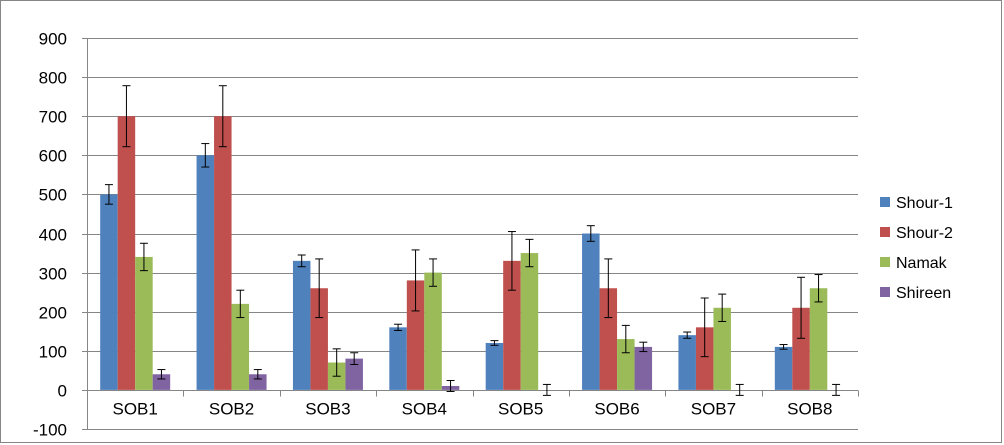 Image resolution: width=1004 pixels, height=445 pixels. What do you see at coordinates (424, 409) in the screenshot?
I see `x-tick-label: SOB4` at bounding box center [424, 409].